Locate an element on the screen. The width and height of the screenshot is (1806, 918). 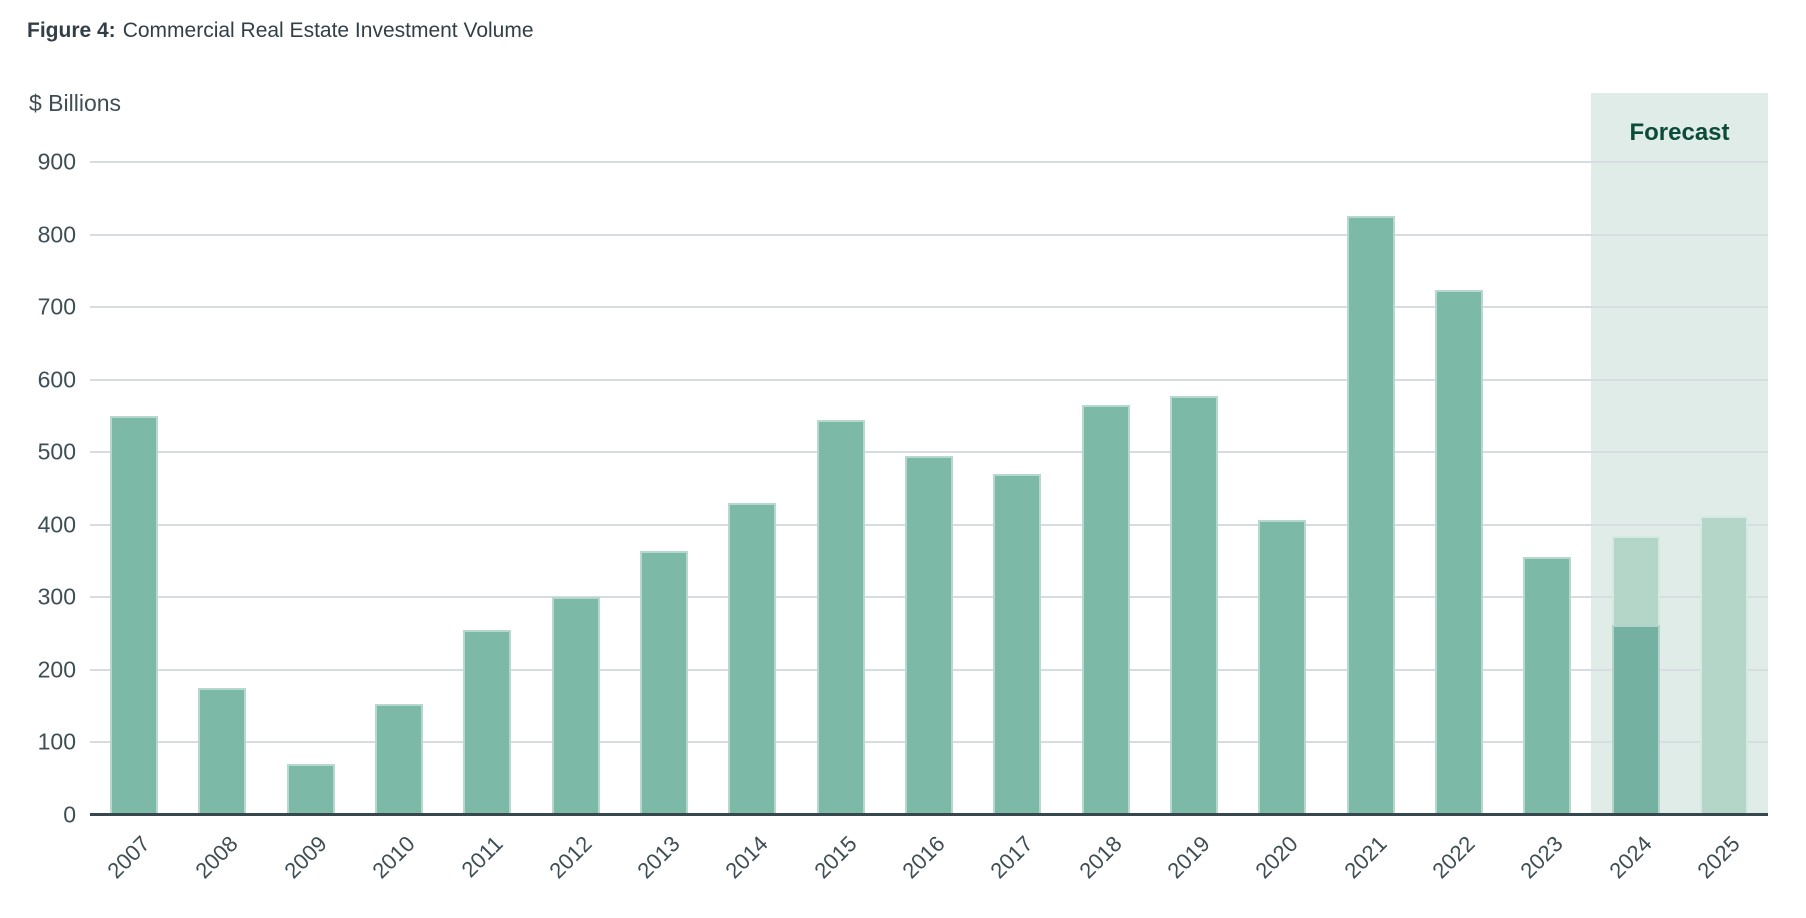
x-tick-label-2024: 2024 is located at coordinates (1630, 857).